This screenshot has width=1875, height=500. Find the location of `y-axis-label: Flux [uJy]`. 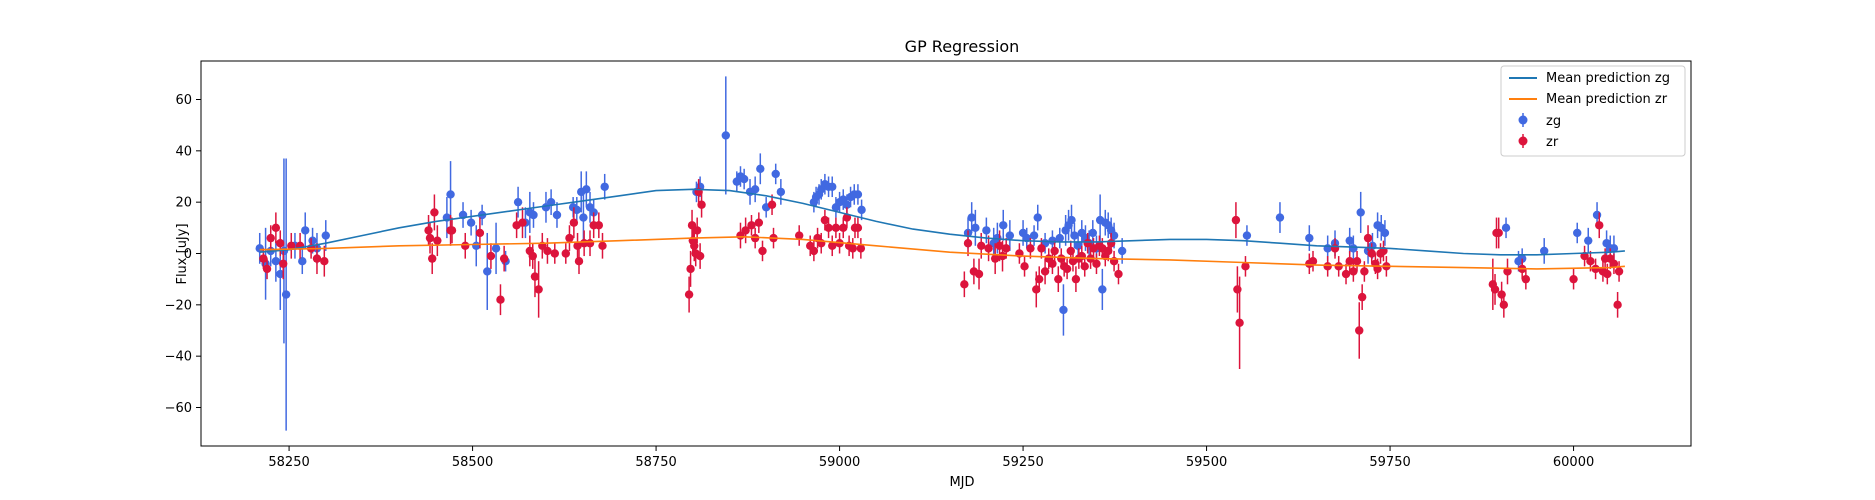

y-axis-label: Flux [uJy] is located at coordinates (182, 253).